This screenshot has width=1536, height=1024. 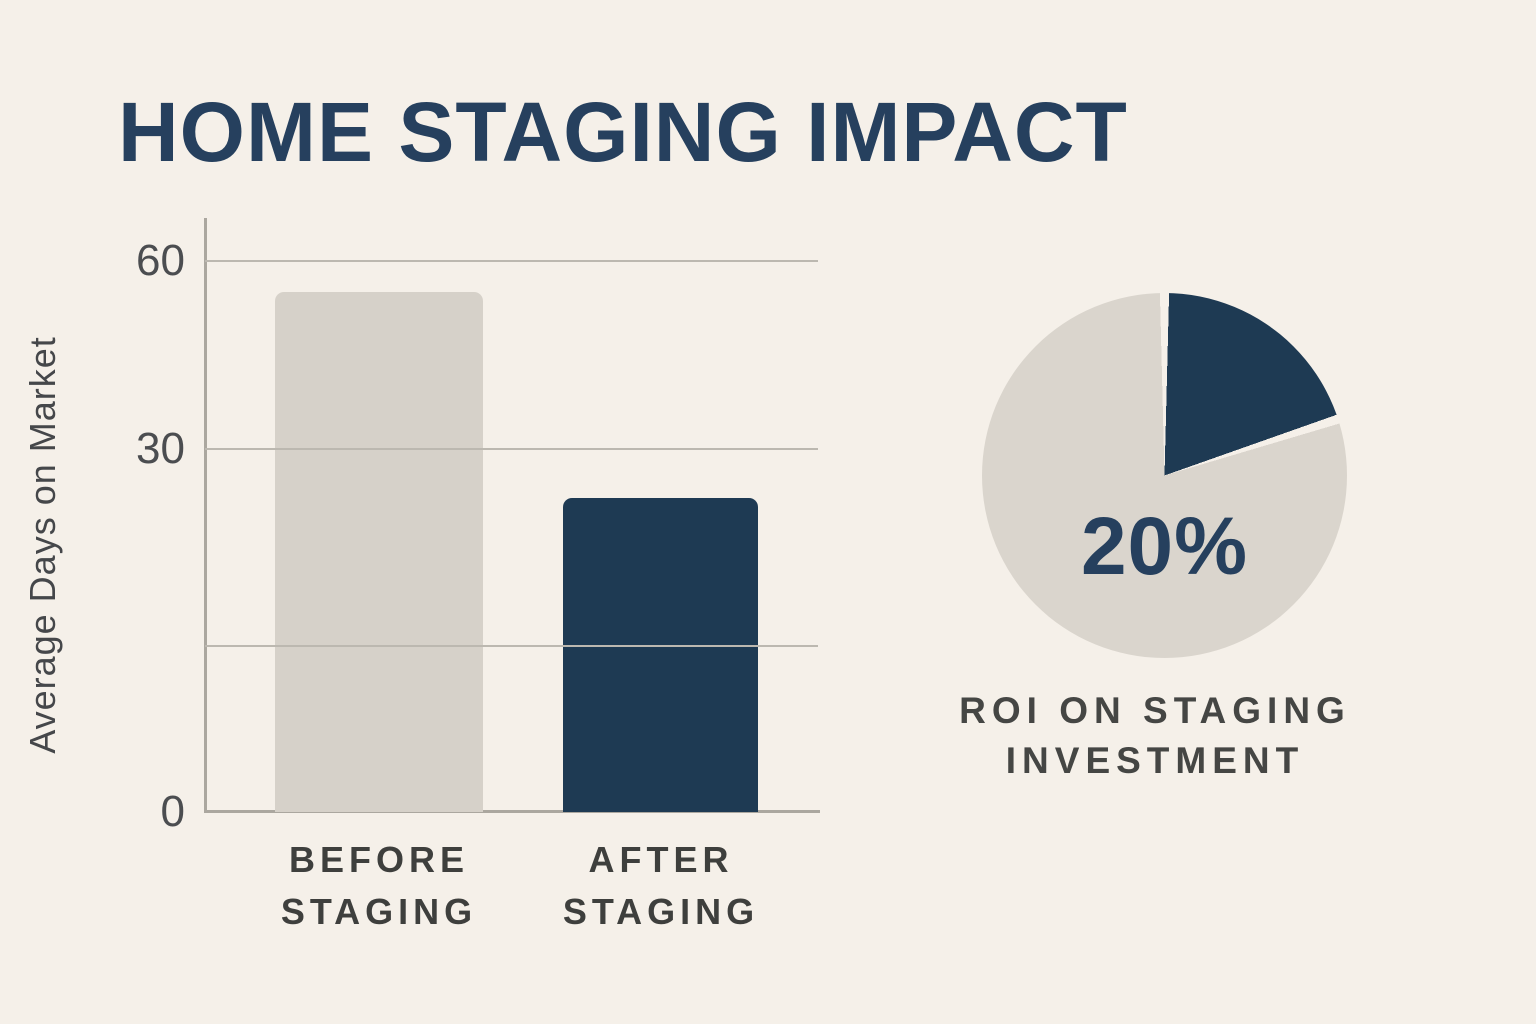 I want to click on pie-chart-group: 20%, so click(x=1164, y=475).